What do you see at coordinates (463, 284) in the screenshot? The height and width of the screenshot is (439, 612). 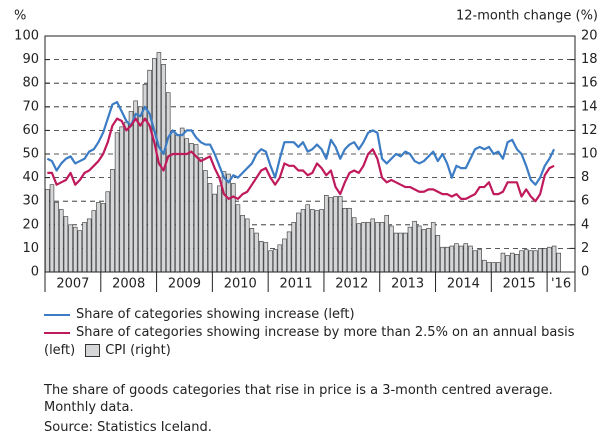 I see `x-tick-label: 2014` at bounding box center [463, 284].